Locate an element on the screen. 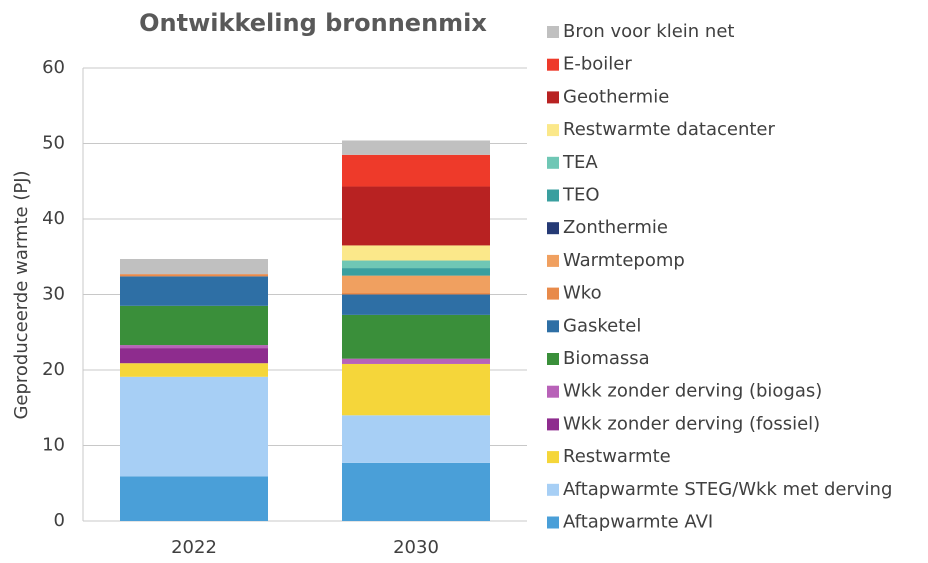 The width and height of the screenshot is (928, 563). y-tick-label: 50 is located at coordinates (53, 143).